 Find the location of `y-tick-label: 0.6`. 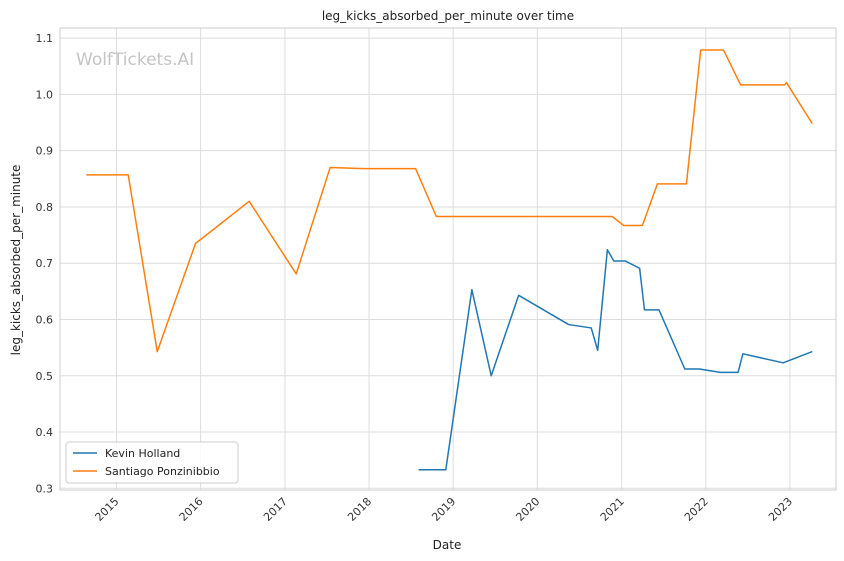

y-tick-label: 0.6 is located at coordinates (45, 319).